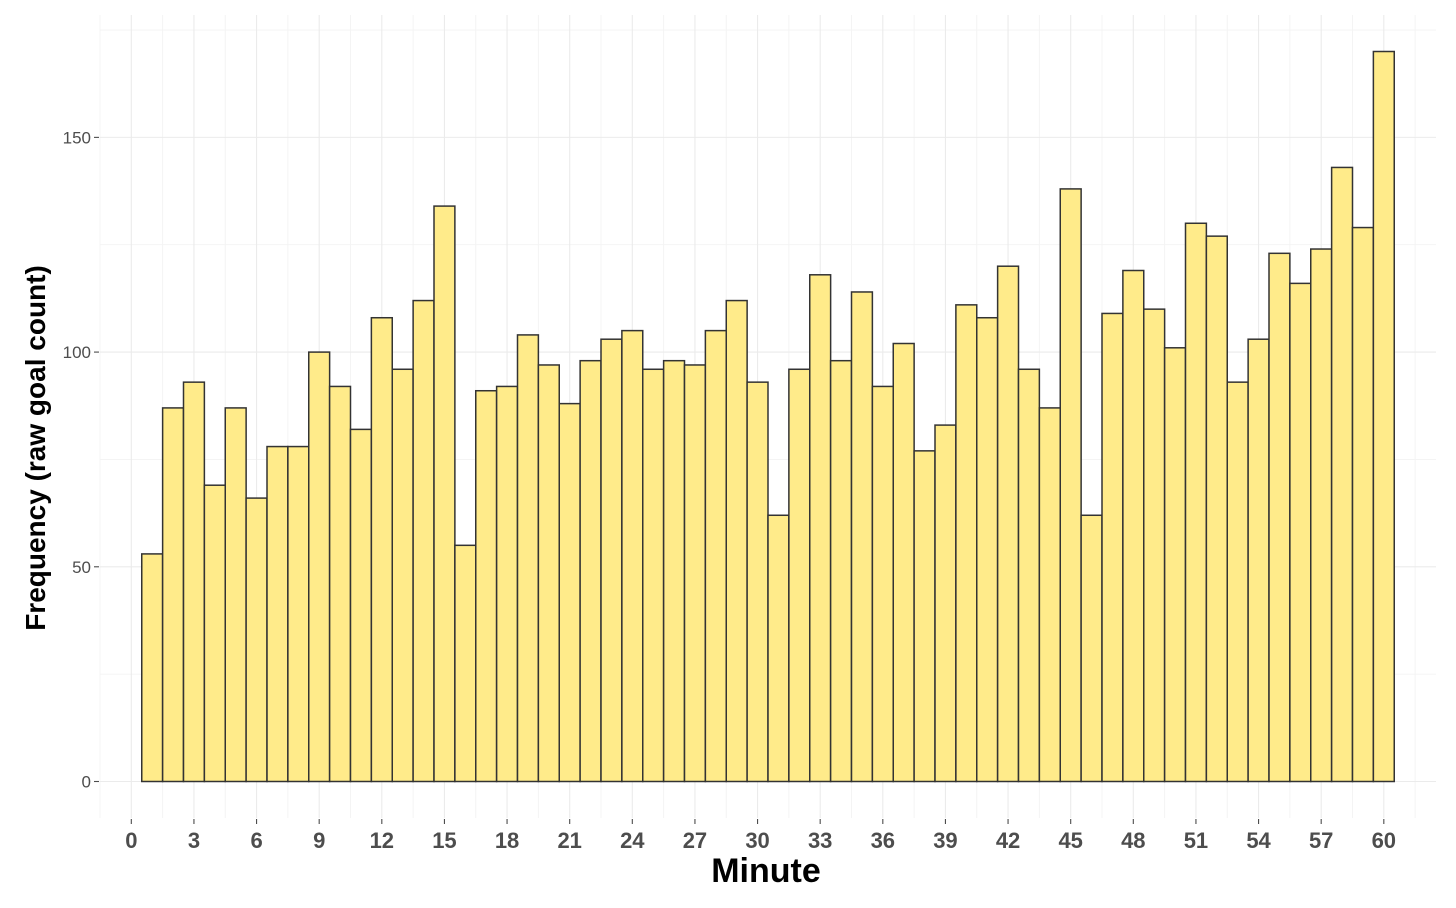 This screenshot has width=1456, height=908. What do you see at coordinates (444, 840) in the screenshot?
I see `x-tick-label: 15` at bounding box center [444, 840].